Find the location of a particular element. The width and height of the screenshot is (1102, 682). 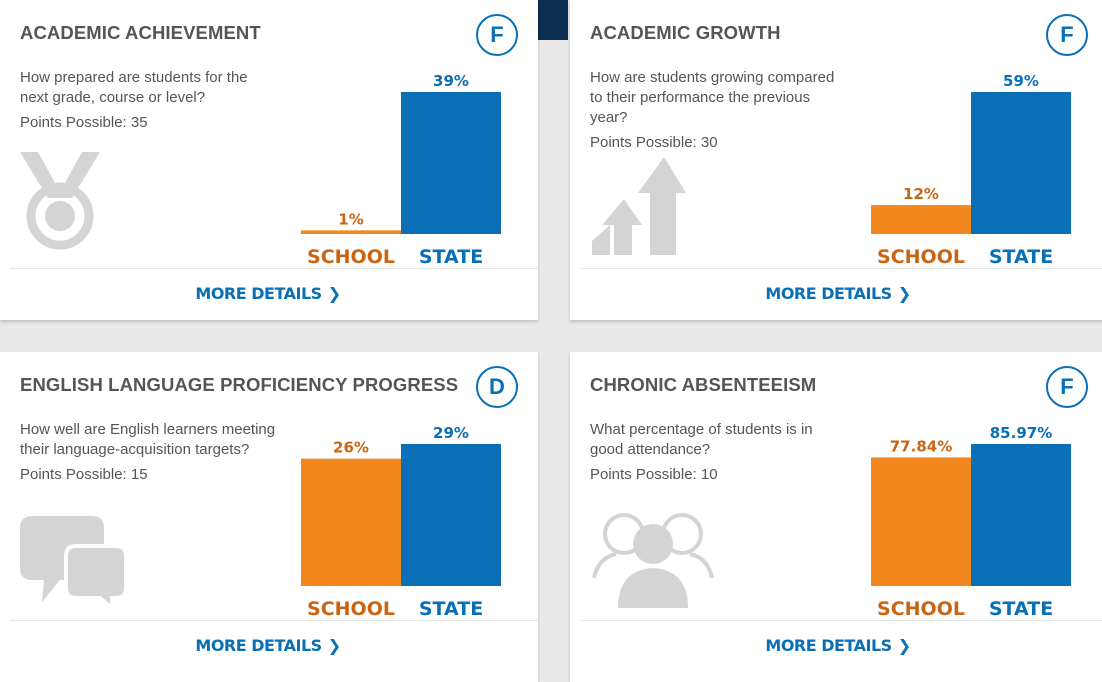

value-label: 39% is located at coordinates (451, 81).